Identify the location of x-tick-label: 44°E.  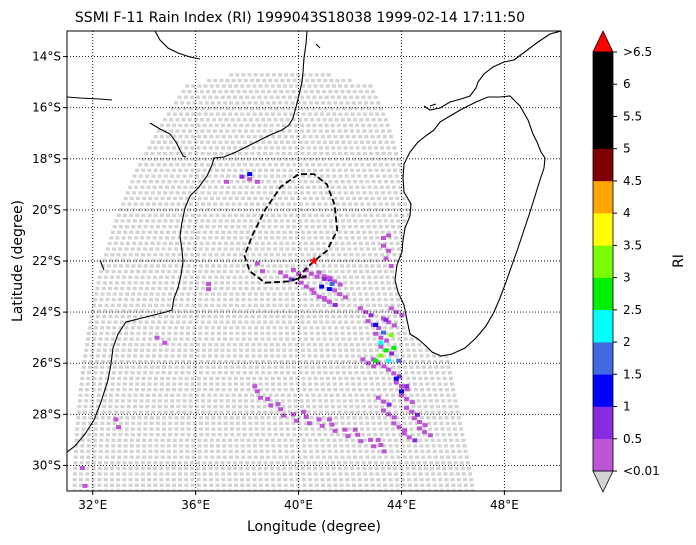
(401, 505).